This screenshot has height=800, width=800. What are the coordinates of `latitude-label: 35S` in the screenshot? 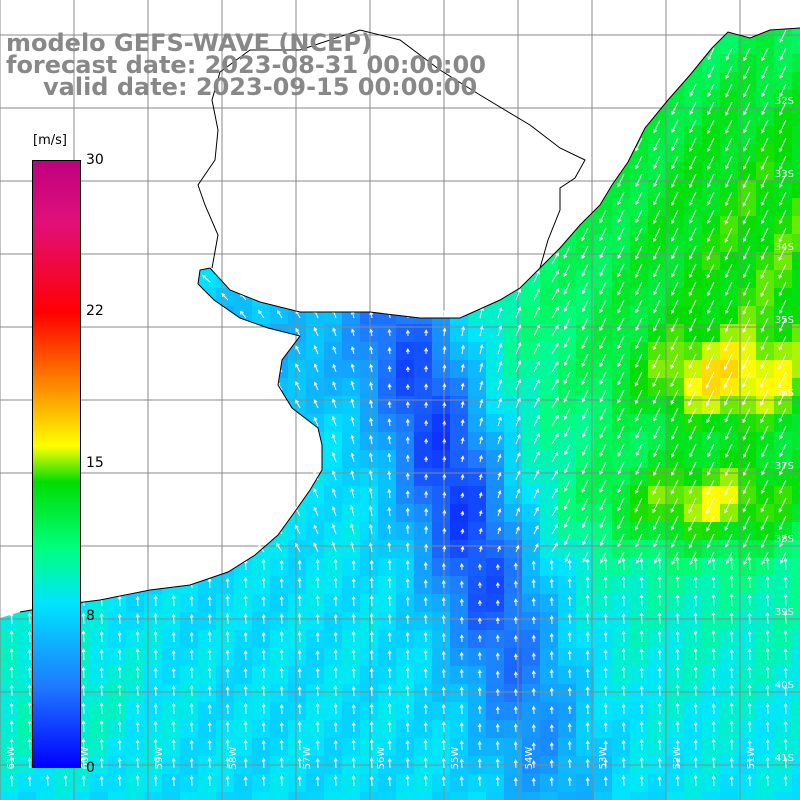 It's located at (784, 320).